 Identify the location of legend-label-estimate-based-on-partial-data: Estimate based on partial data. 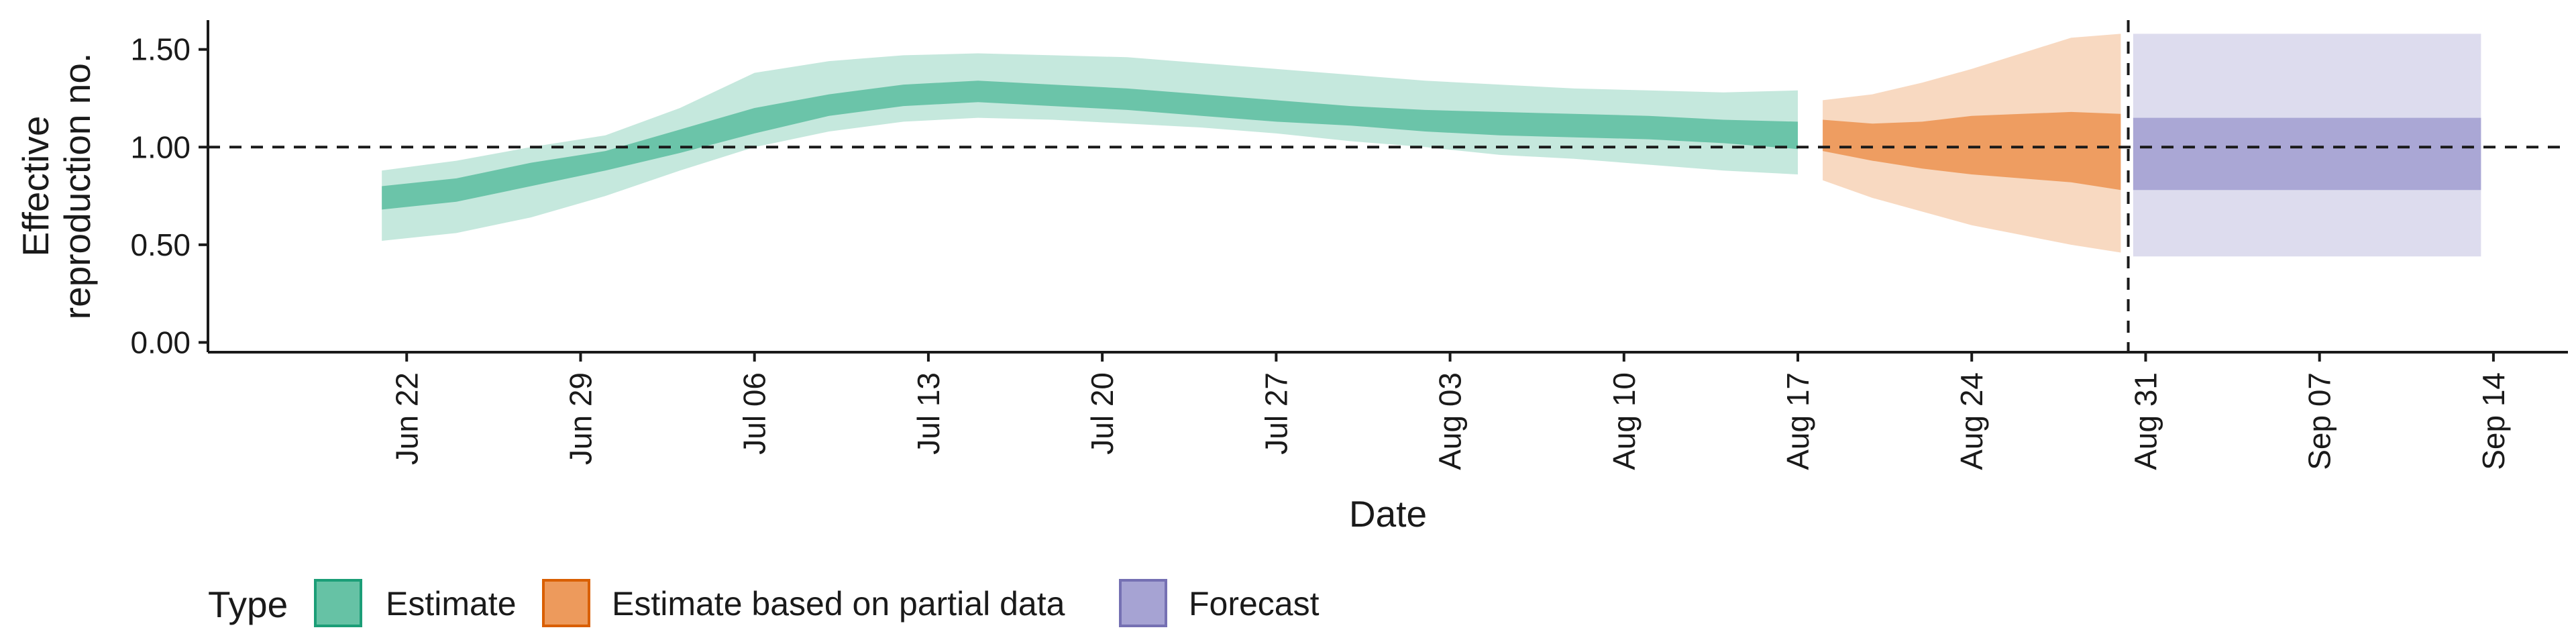
(838, 604).